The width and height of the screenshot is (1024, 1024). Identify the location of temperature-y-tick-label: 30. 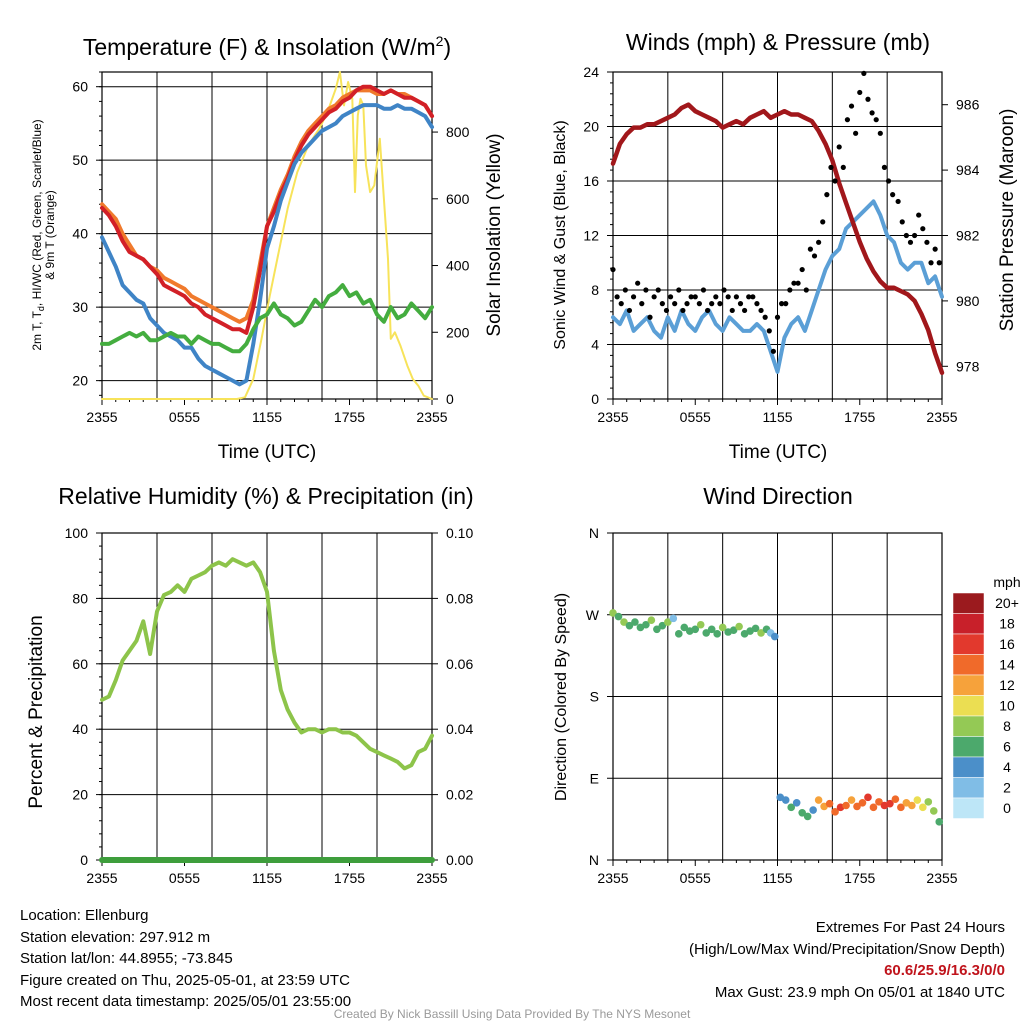
(80, 307).